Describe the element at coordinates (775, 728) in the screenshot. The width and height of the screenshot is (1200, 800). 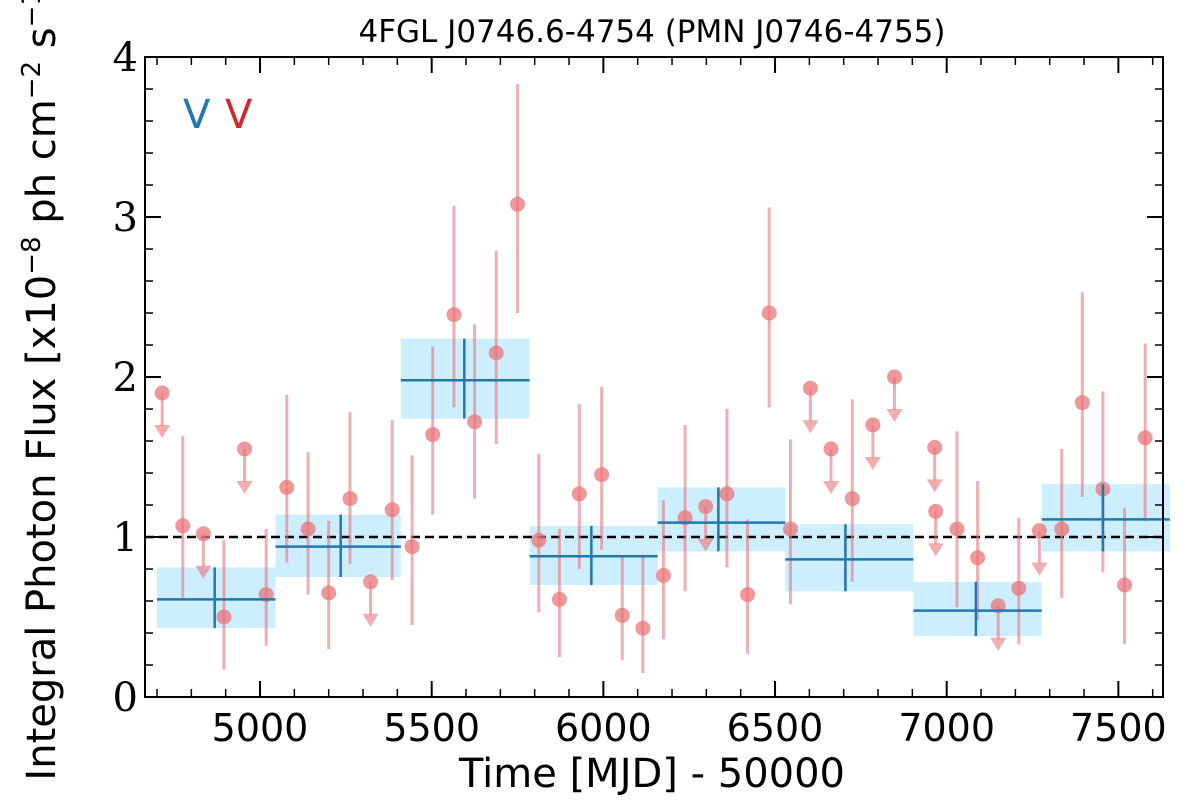
I see `x-tick-label: 6500` at that location.